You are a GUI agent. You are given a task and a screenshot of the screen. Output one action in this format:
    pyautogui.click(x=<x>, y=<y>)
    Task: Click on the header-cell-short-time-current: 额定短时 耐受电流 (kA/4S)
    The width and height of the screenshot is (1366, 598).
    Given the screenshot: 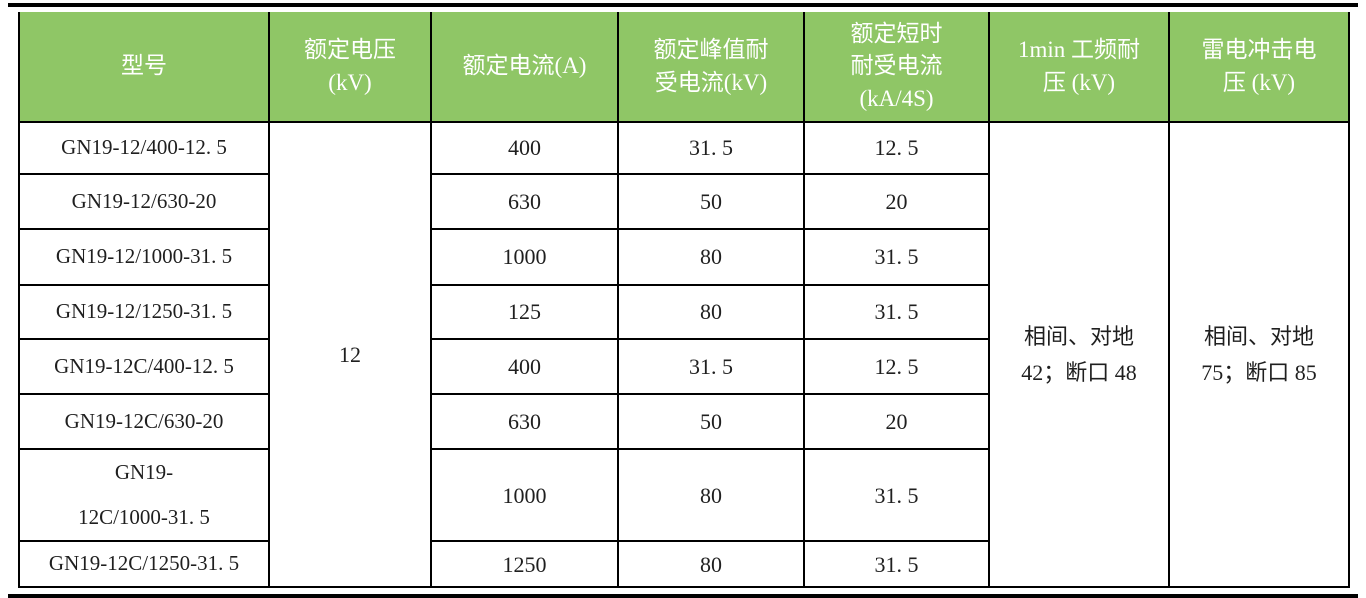 What is the action you would take?
    pyautogui.click(x=896, y=67)
    